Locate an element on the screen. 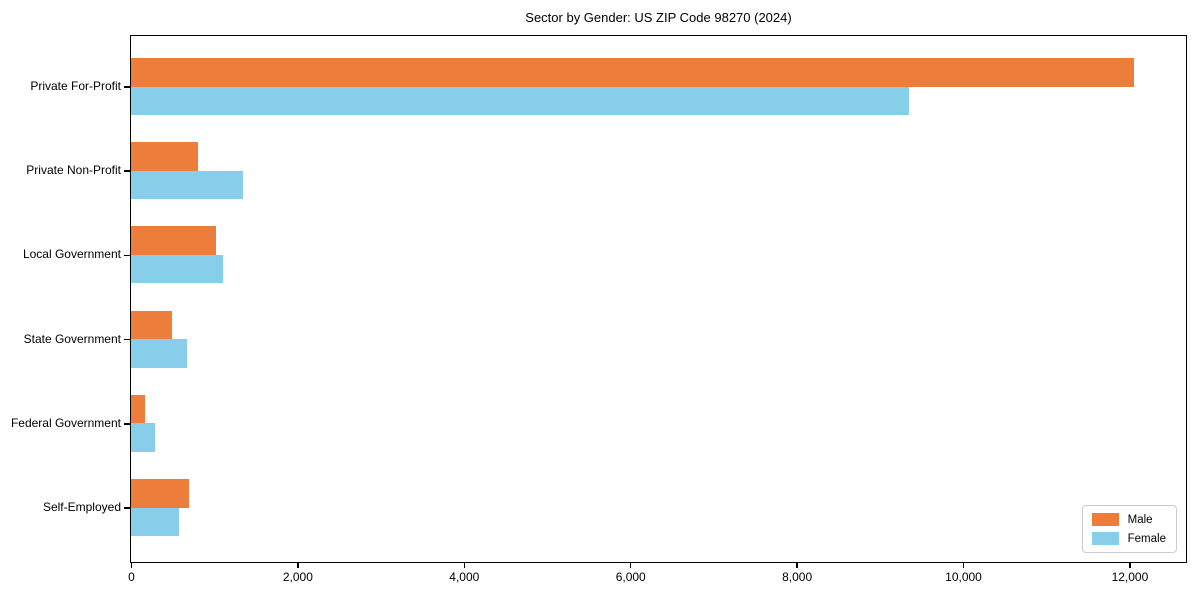  x-tick-label: 4,000 is located at coordinates (464, 577).